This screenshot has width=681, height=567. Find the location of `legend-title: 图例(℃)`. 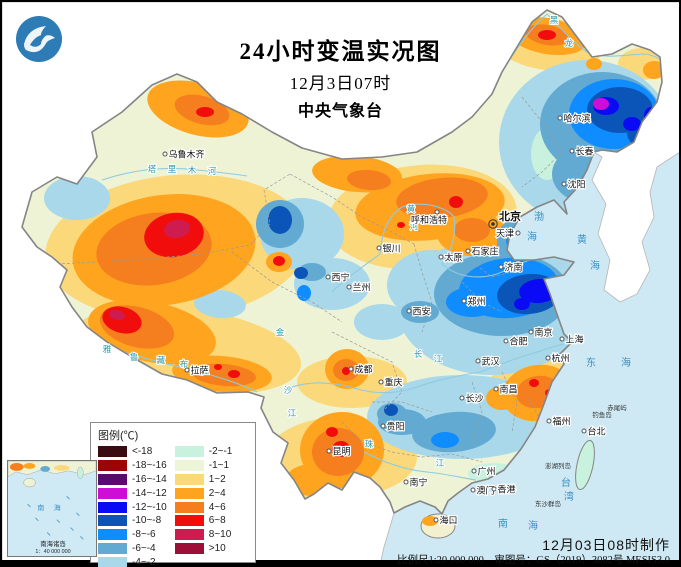

legend-title: 图例(℃) is located at coordinates (118, 436).